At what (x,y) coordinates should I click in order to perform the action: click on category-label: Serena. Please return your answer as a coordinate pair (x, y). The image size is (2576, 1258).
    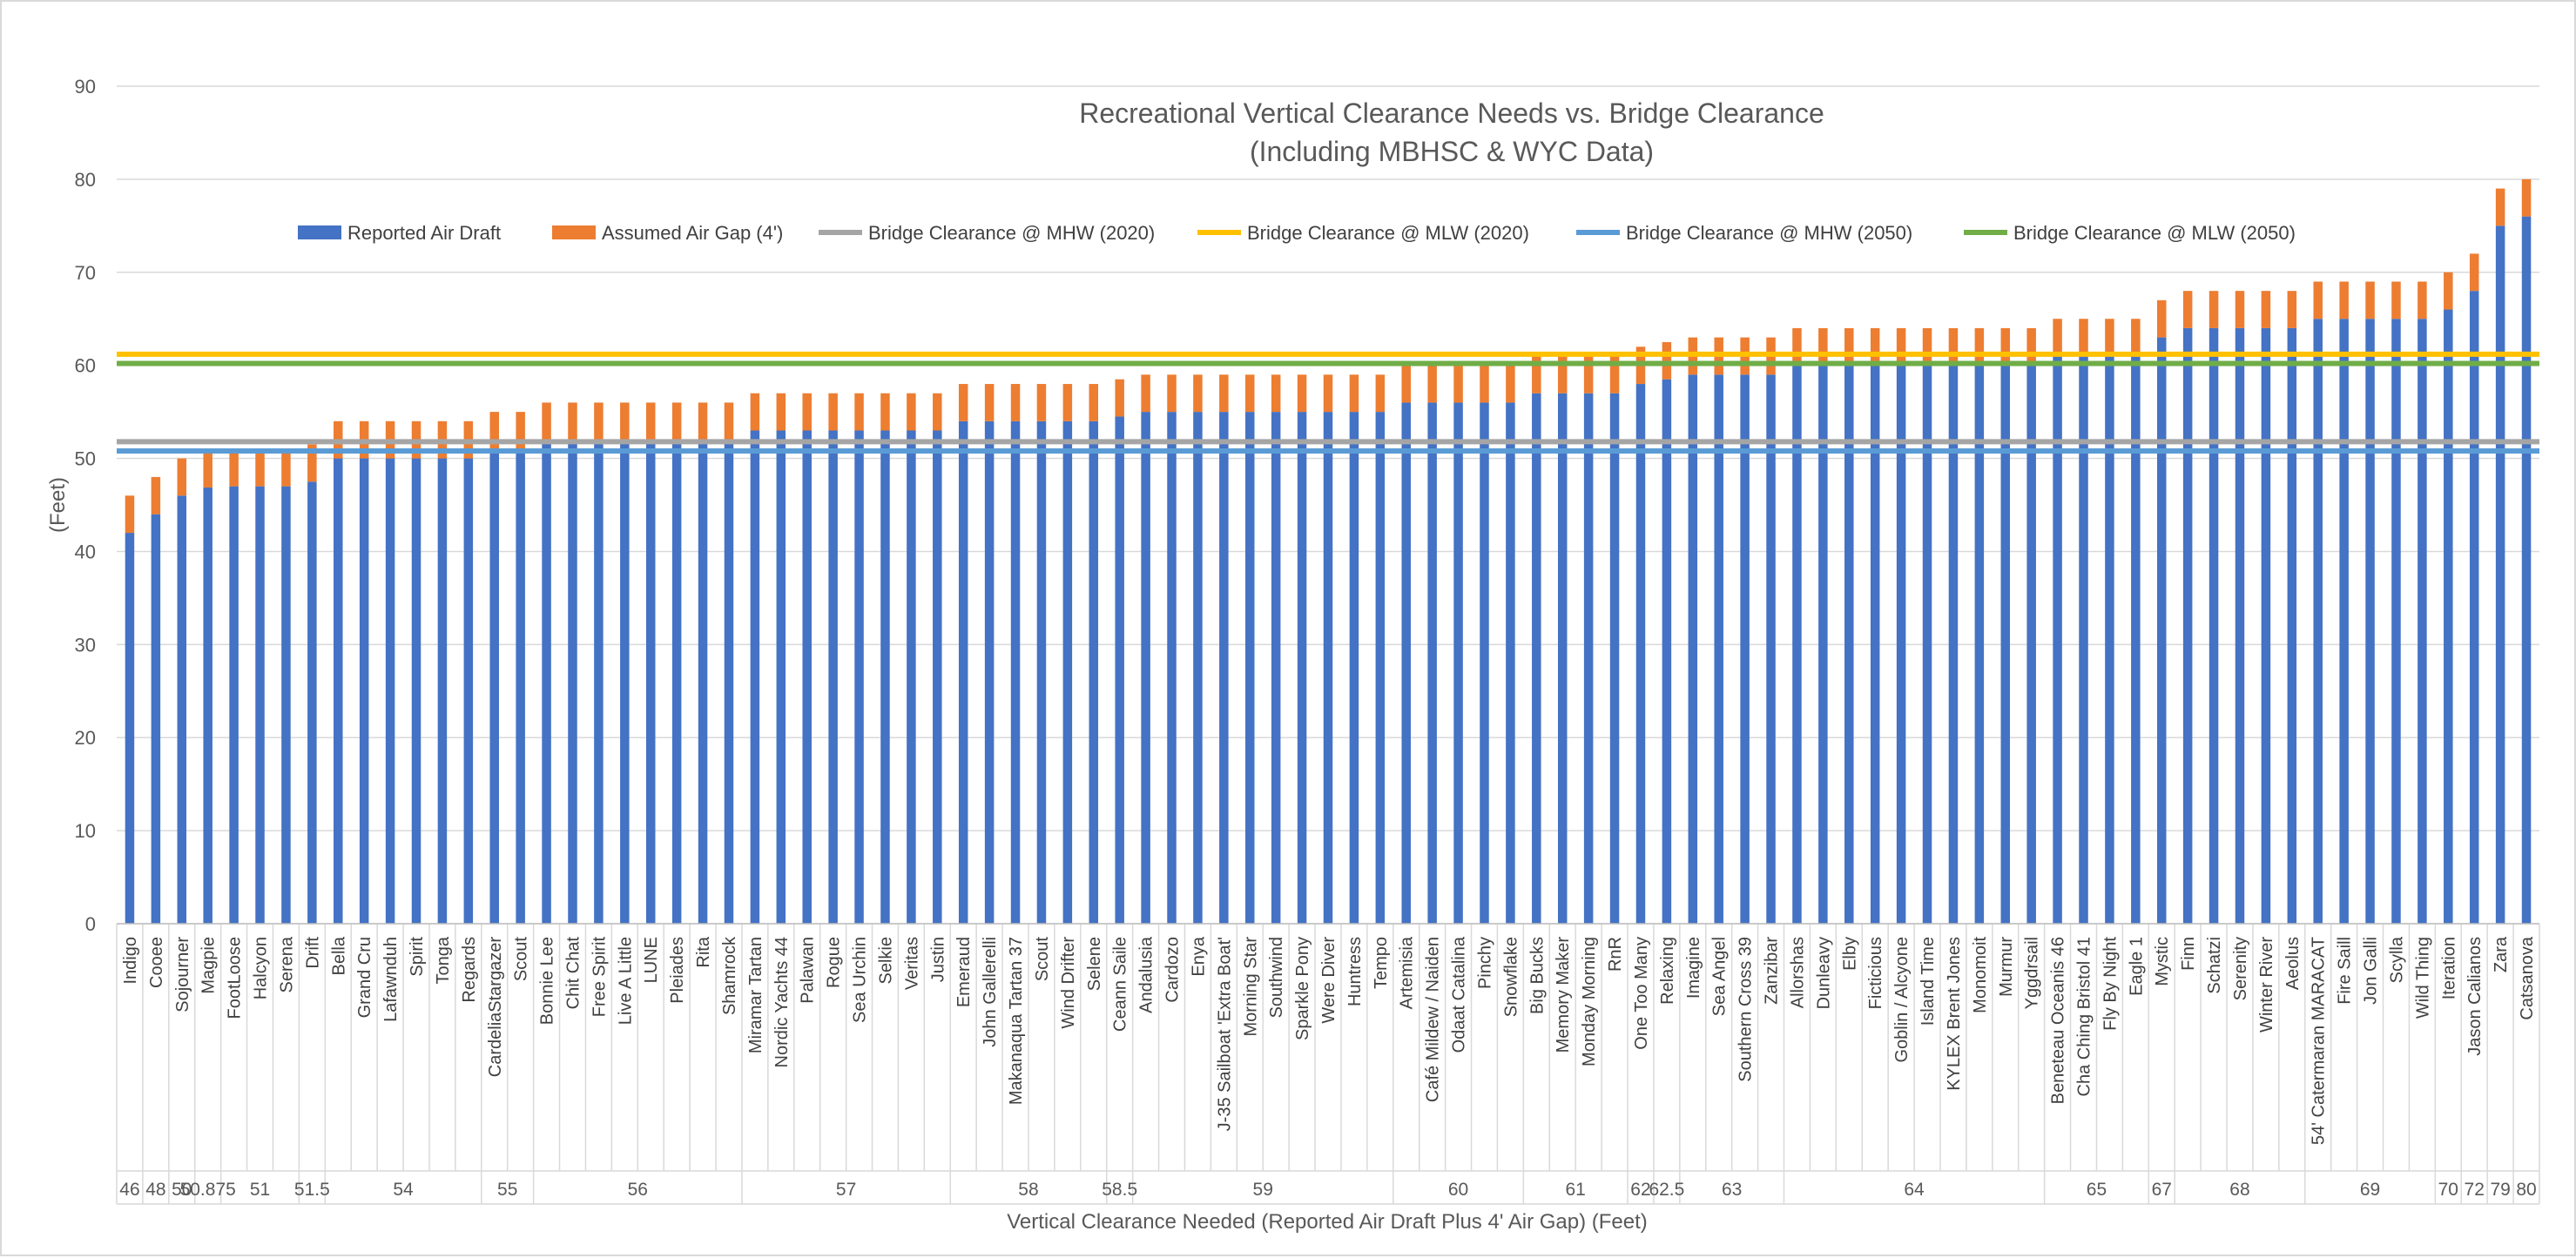
    Looking at the image, I should click on (286, 964).